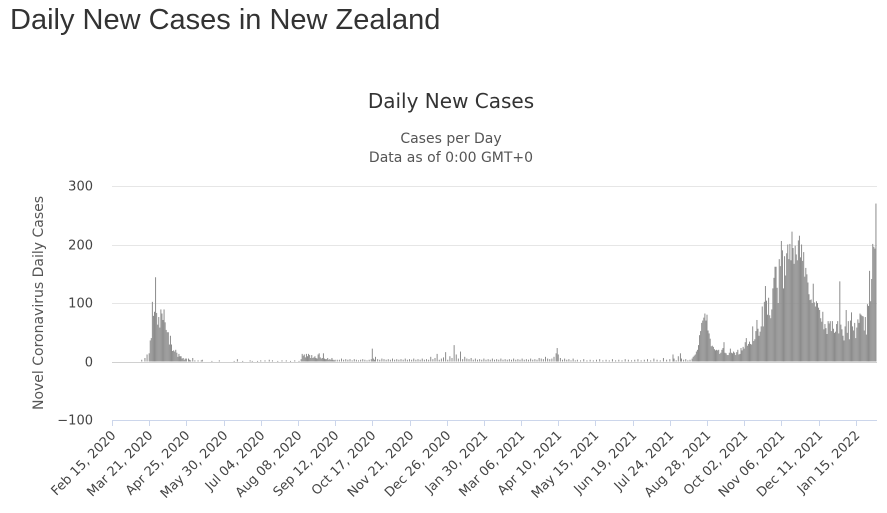 This screenshot has height=513, width=887. I want to click on y-tick-label: 300, so click(80, 187).